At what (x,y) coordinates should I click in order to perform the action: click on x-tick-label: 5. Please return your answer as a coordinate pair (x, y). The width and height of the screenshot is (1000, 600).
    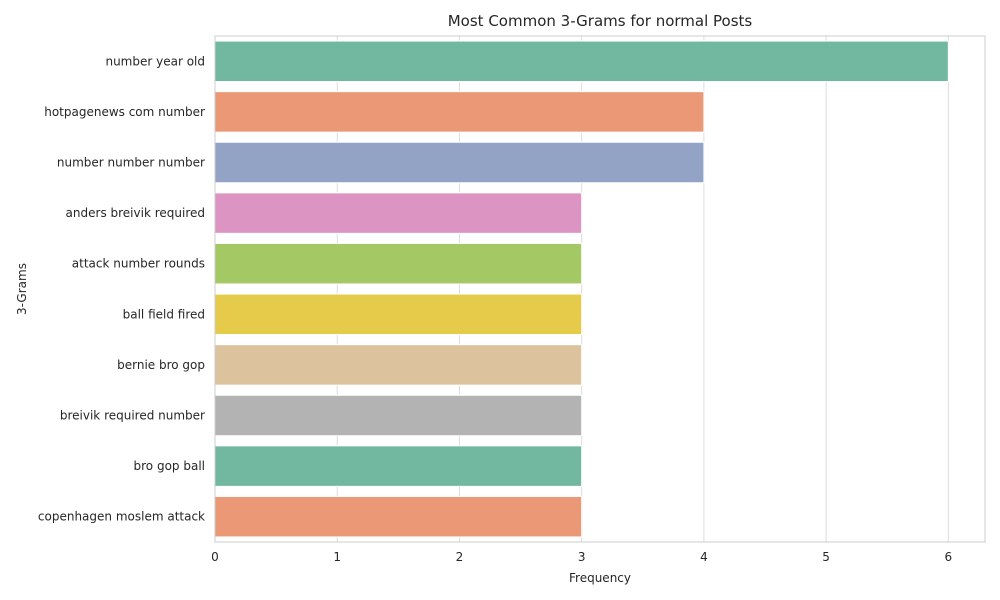
    Looking at the image, I should click on (826, 557).